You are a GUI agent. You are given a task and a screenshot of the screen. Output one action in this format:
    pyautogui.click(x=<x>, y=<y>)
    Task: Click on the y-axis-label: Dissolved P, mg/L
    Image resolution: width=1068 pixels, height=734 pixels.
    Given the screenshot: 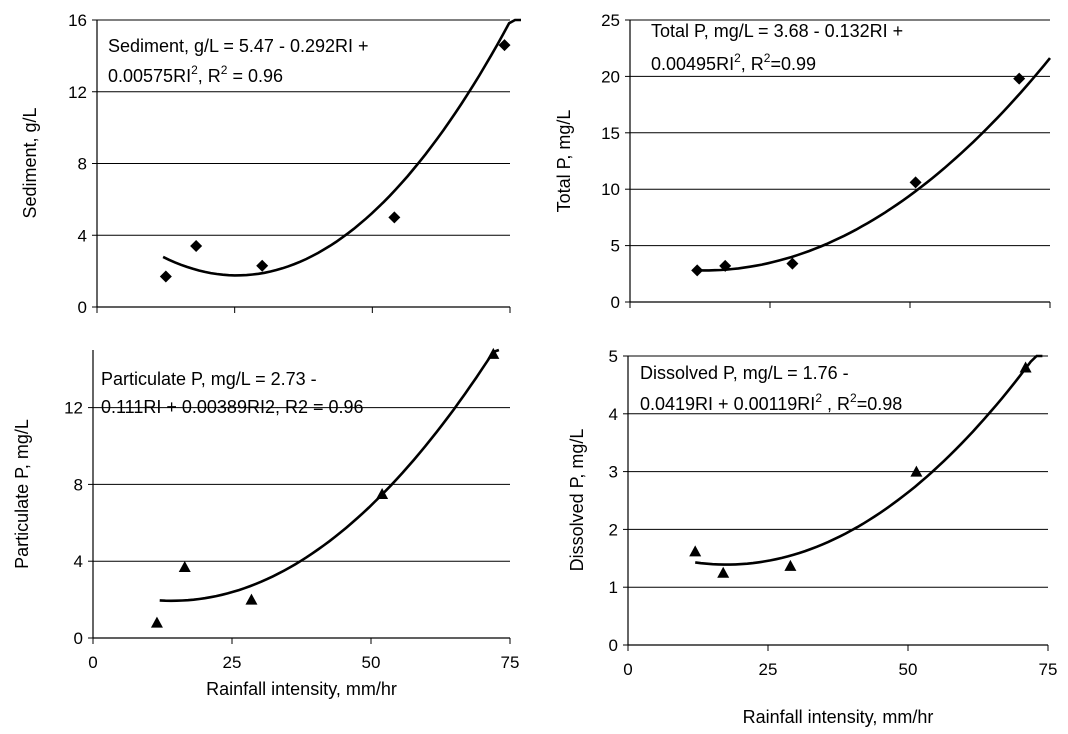 What is the action you would take?
    pyautogui.click(x=577, y=500)
    